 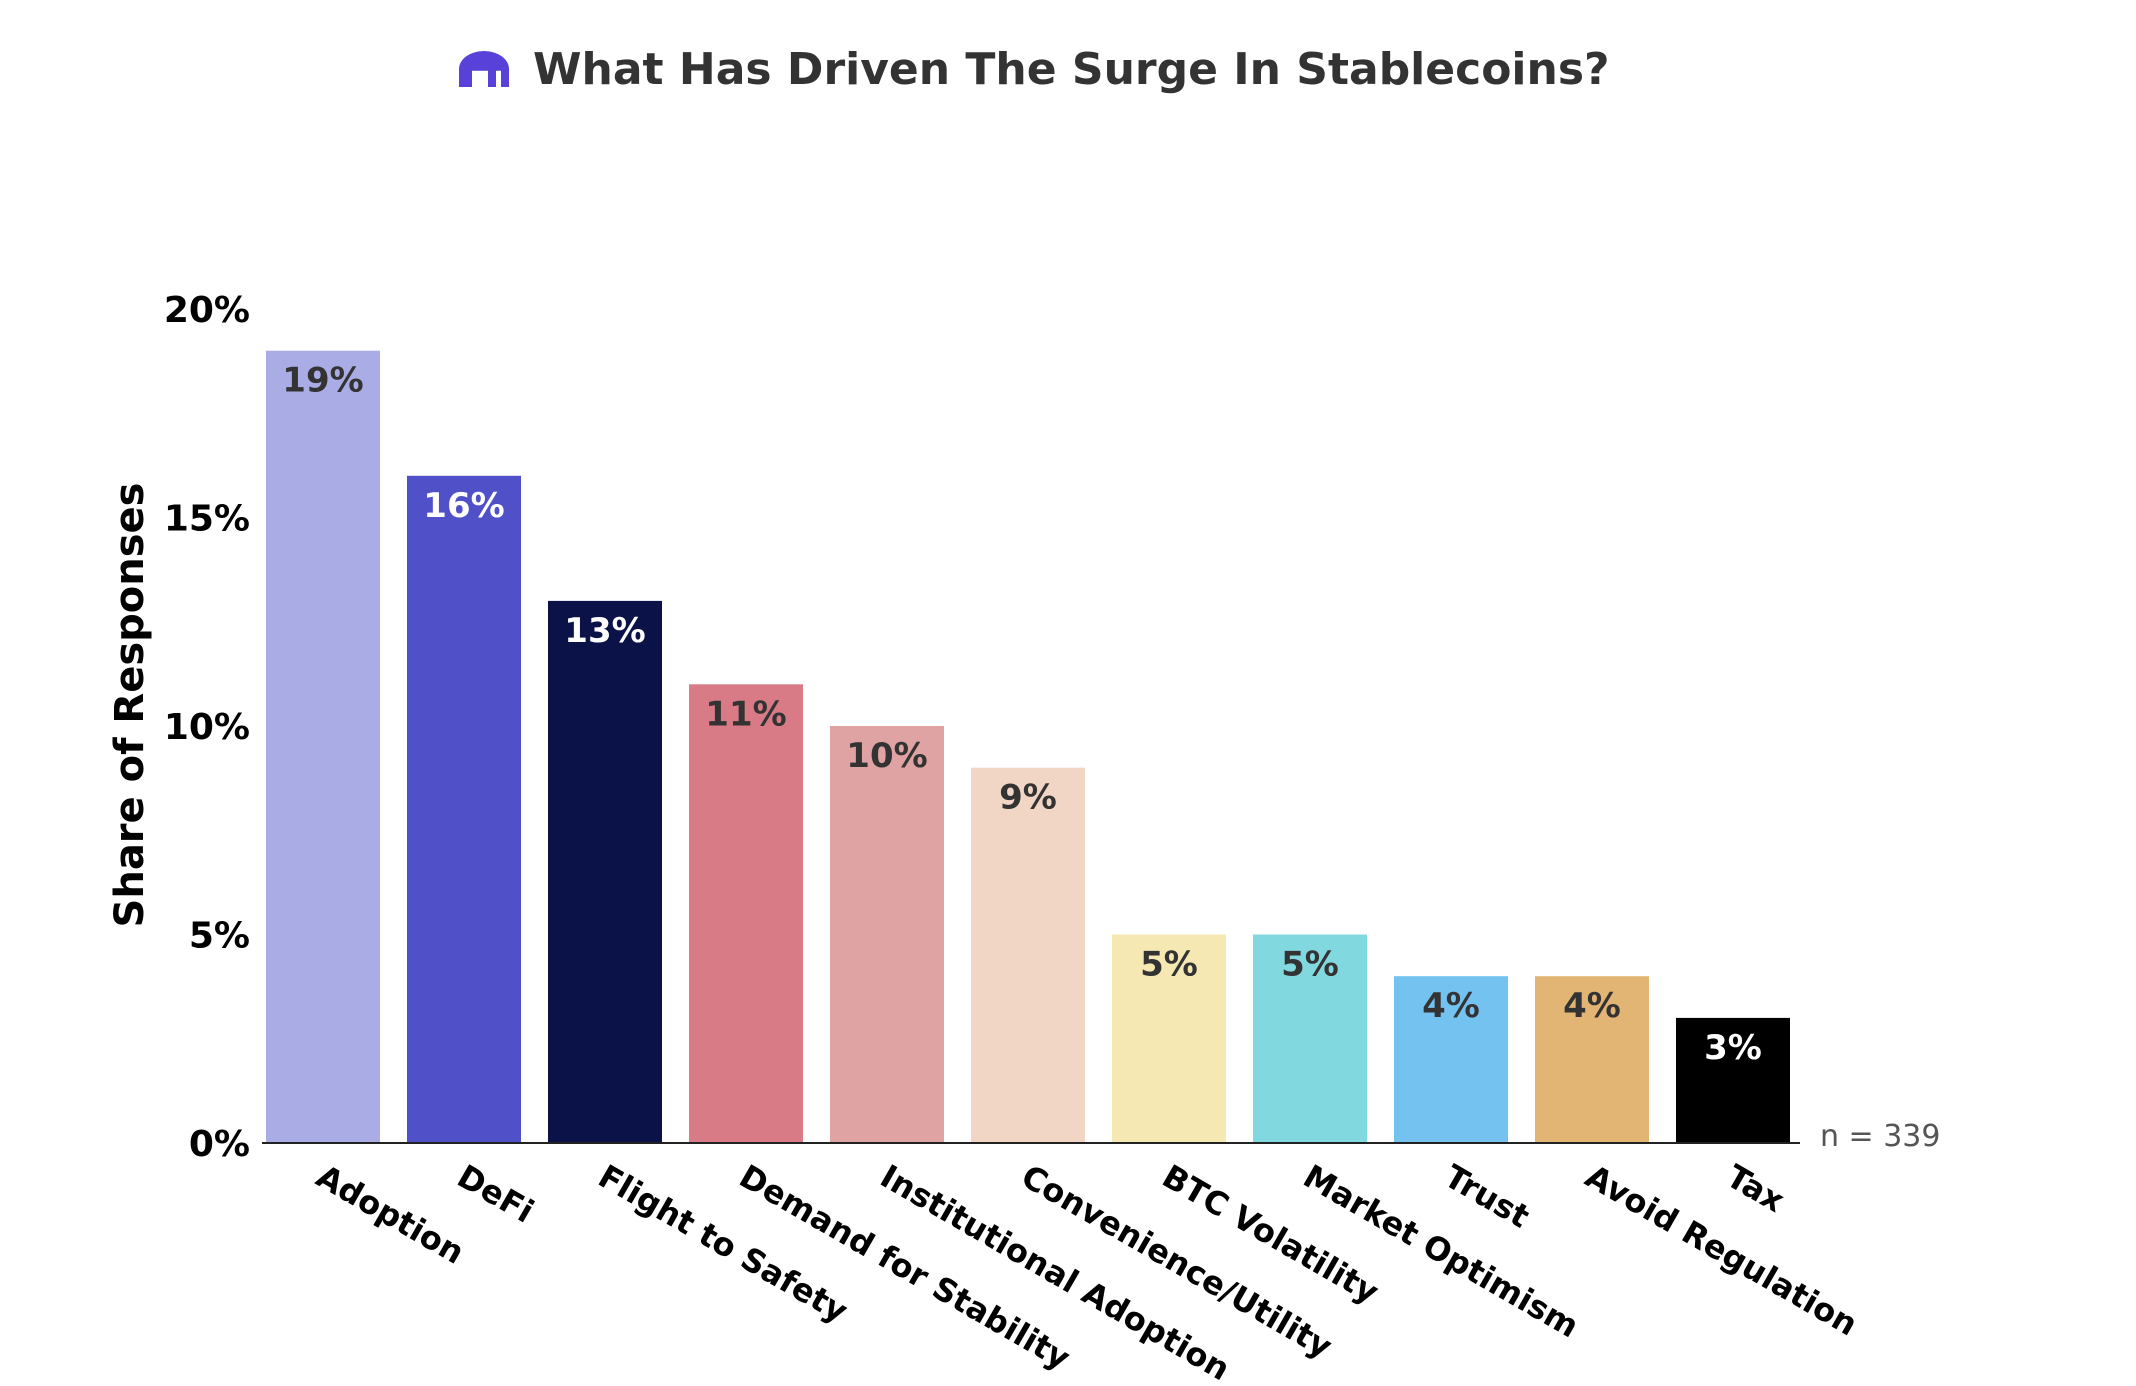 I want to click on kraken-logo-icon, so click(x=484, y=69).